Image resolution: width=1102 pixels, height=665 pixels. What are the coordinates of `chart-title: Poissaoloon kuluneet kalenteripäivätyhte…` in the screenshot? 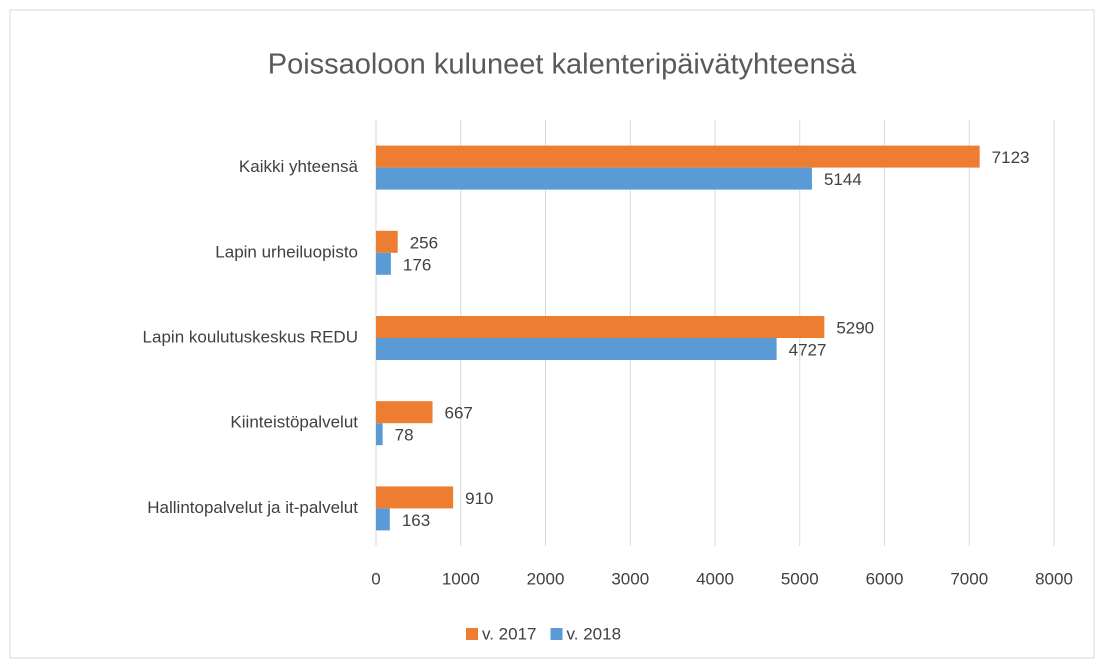 It's located at (562, 65).